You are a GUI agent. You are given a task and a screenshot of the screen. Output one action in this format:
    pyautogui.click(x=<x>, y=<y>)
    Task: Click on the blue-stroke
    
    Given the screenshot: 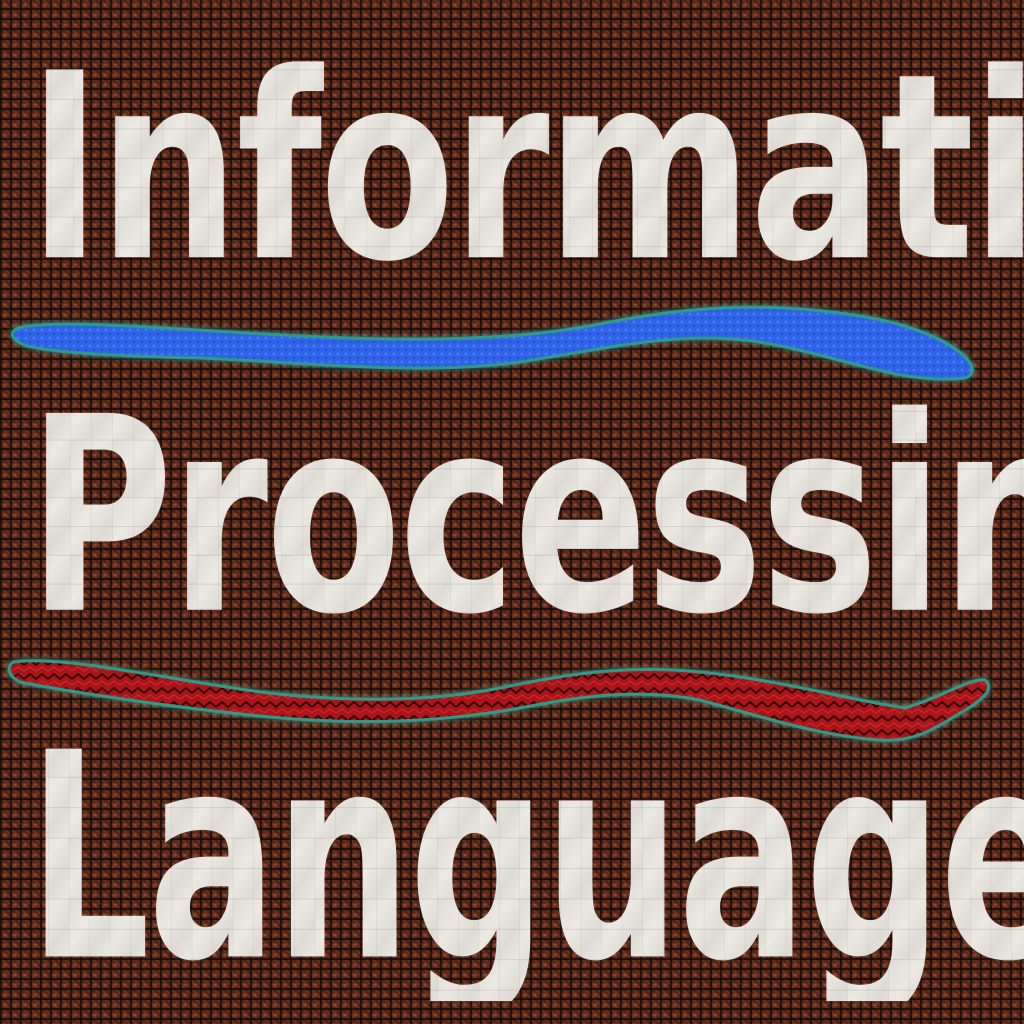 What is the action you would take?
    pyautogui.click(x=492, y=343)
    